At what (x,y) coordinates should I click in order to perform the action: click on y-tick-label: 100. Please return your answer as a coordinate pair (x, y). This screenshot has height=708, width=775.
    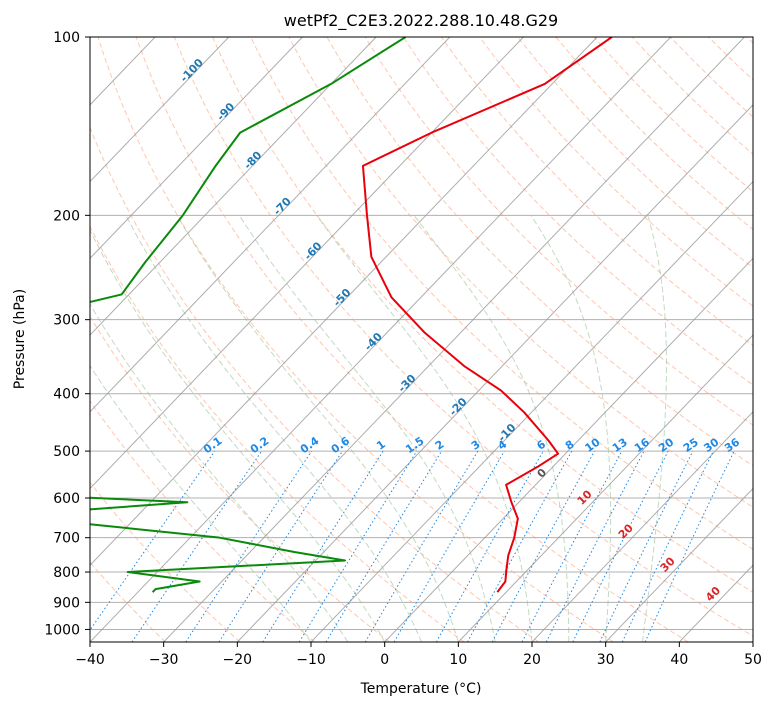
    Looking at the image, I should click on (66, 38).